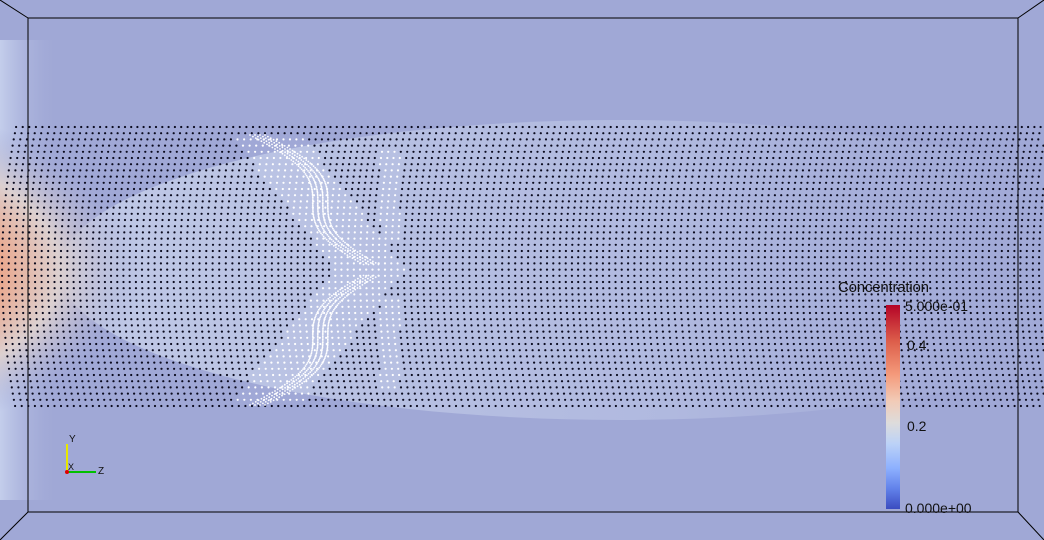 The height and width of the screenshot is (540, 1044). Describe the element at coordinates (67, 472) in the screenshot. I see `x-axis-dot` at that location.